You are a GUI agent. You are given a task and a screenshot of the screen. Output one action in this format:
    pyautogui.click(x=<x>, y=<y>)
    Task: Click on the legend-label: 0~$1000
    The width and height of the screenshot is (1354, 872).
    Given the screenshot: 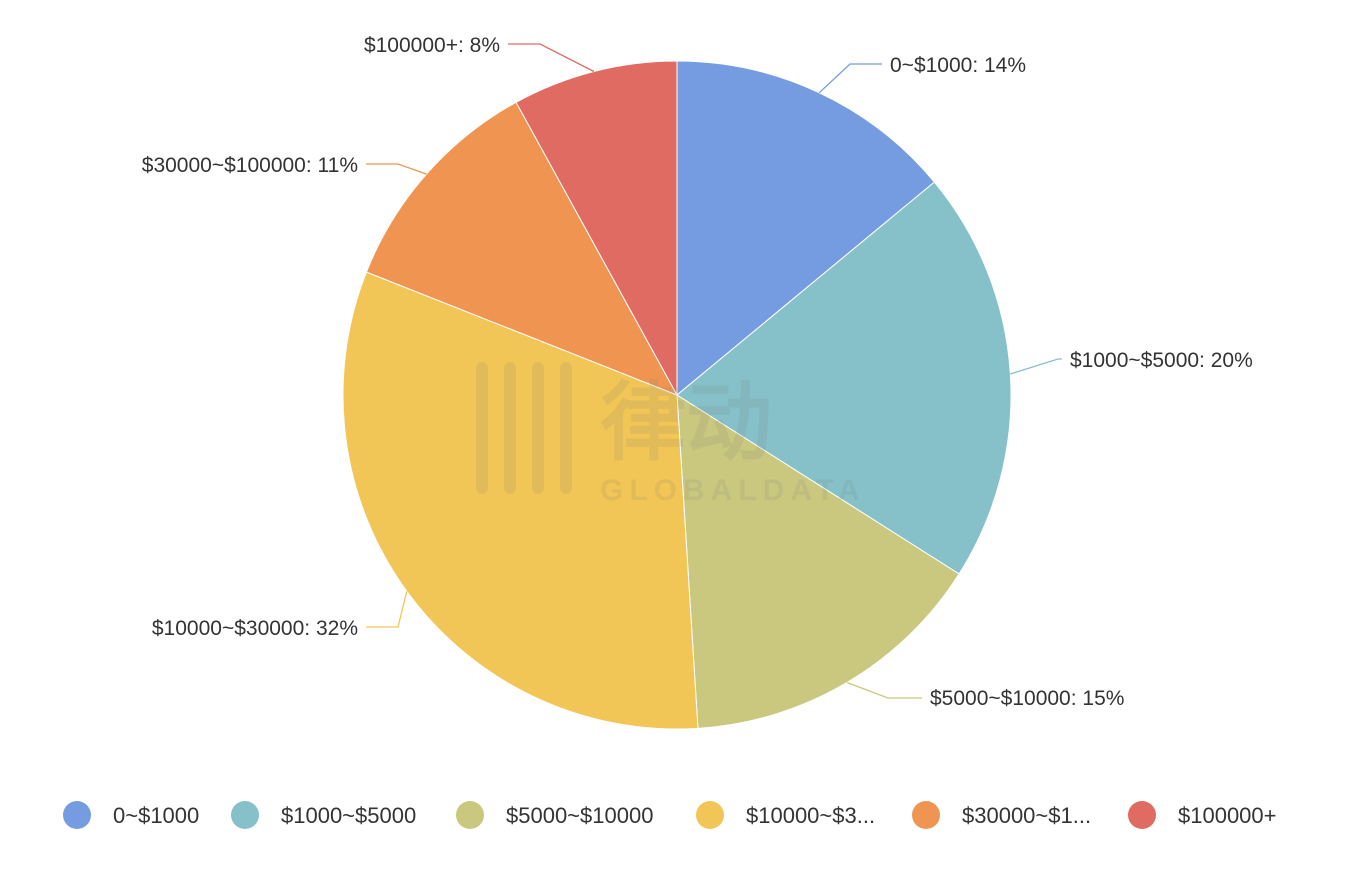 What is the action you would take?
    pyautogui.click(x=156, y=815)
    